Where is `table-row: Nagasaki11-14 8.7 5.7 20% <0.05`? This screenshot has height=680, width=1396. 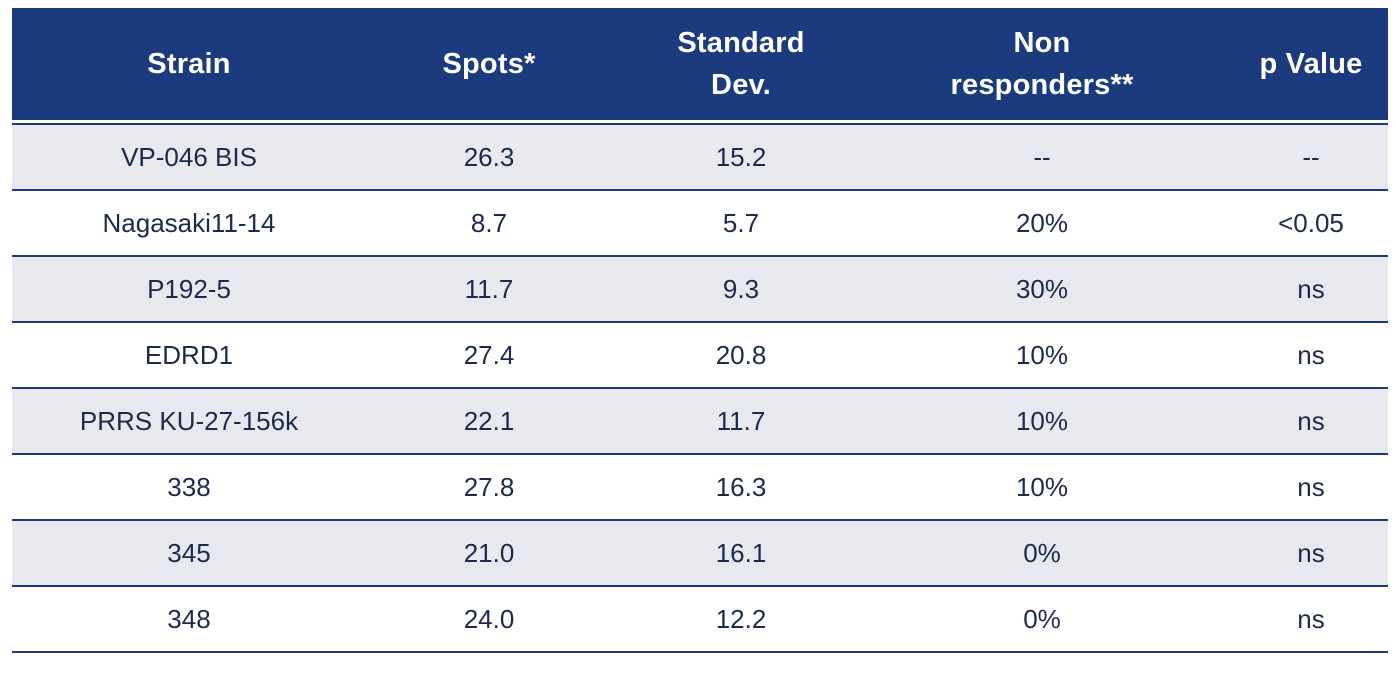 table-row: Nagasaki11-14 8.7 5.7 20% <0.05 is located at coordinates (700, 223).